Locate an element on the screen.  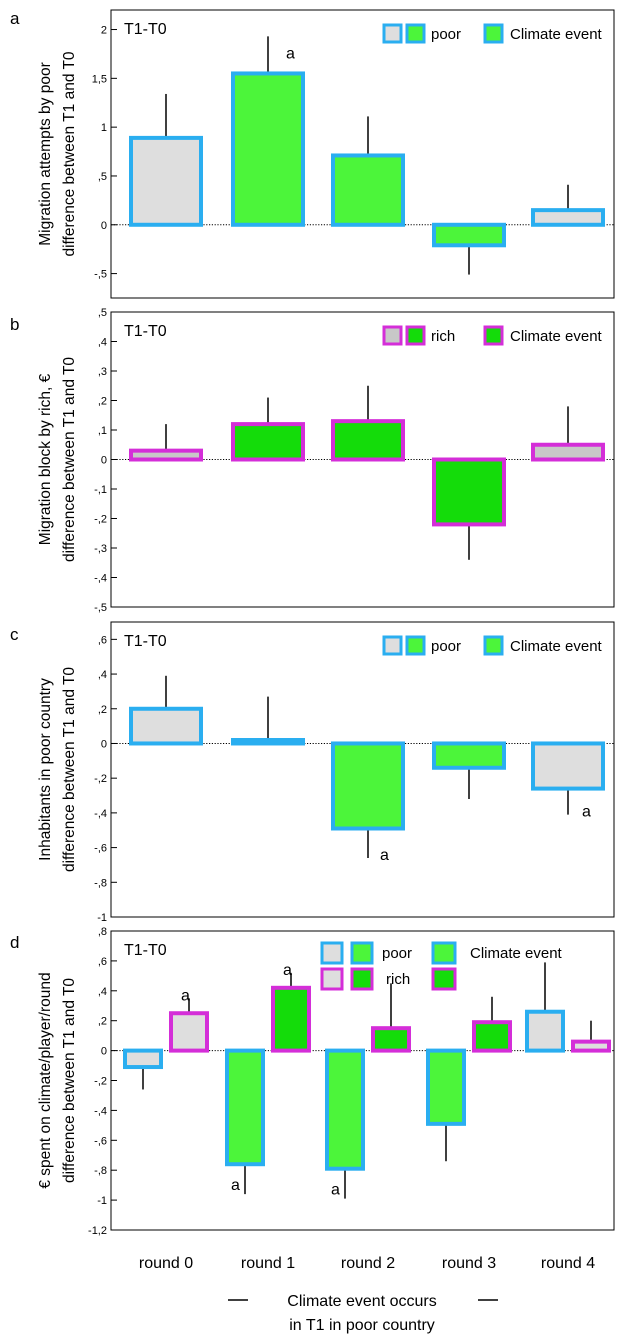
y-axis-label: Migration attempts by poor is located at coordinates (45, 154).